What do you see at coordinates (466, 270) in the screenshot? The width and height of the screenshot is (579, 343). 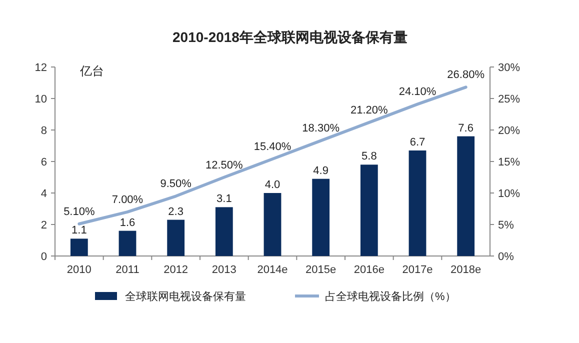 I see `x-tick-label: 2018e` at bounding box center [466, 270].